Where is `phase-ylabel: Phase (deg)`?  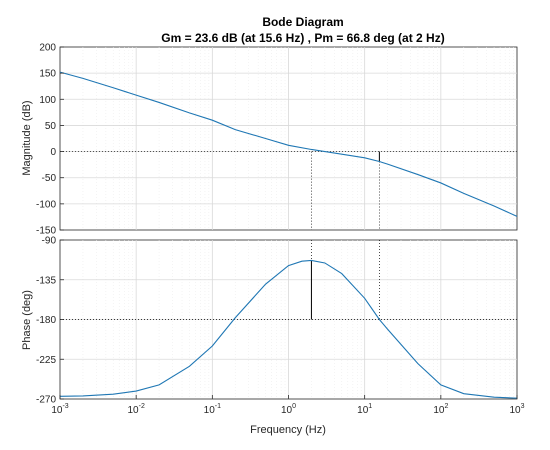 phase-ylabel: Phase (deg) is located at coordinates (27, 320).